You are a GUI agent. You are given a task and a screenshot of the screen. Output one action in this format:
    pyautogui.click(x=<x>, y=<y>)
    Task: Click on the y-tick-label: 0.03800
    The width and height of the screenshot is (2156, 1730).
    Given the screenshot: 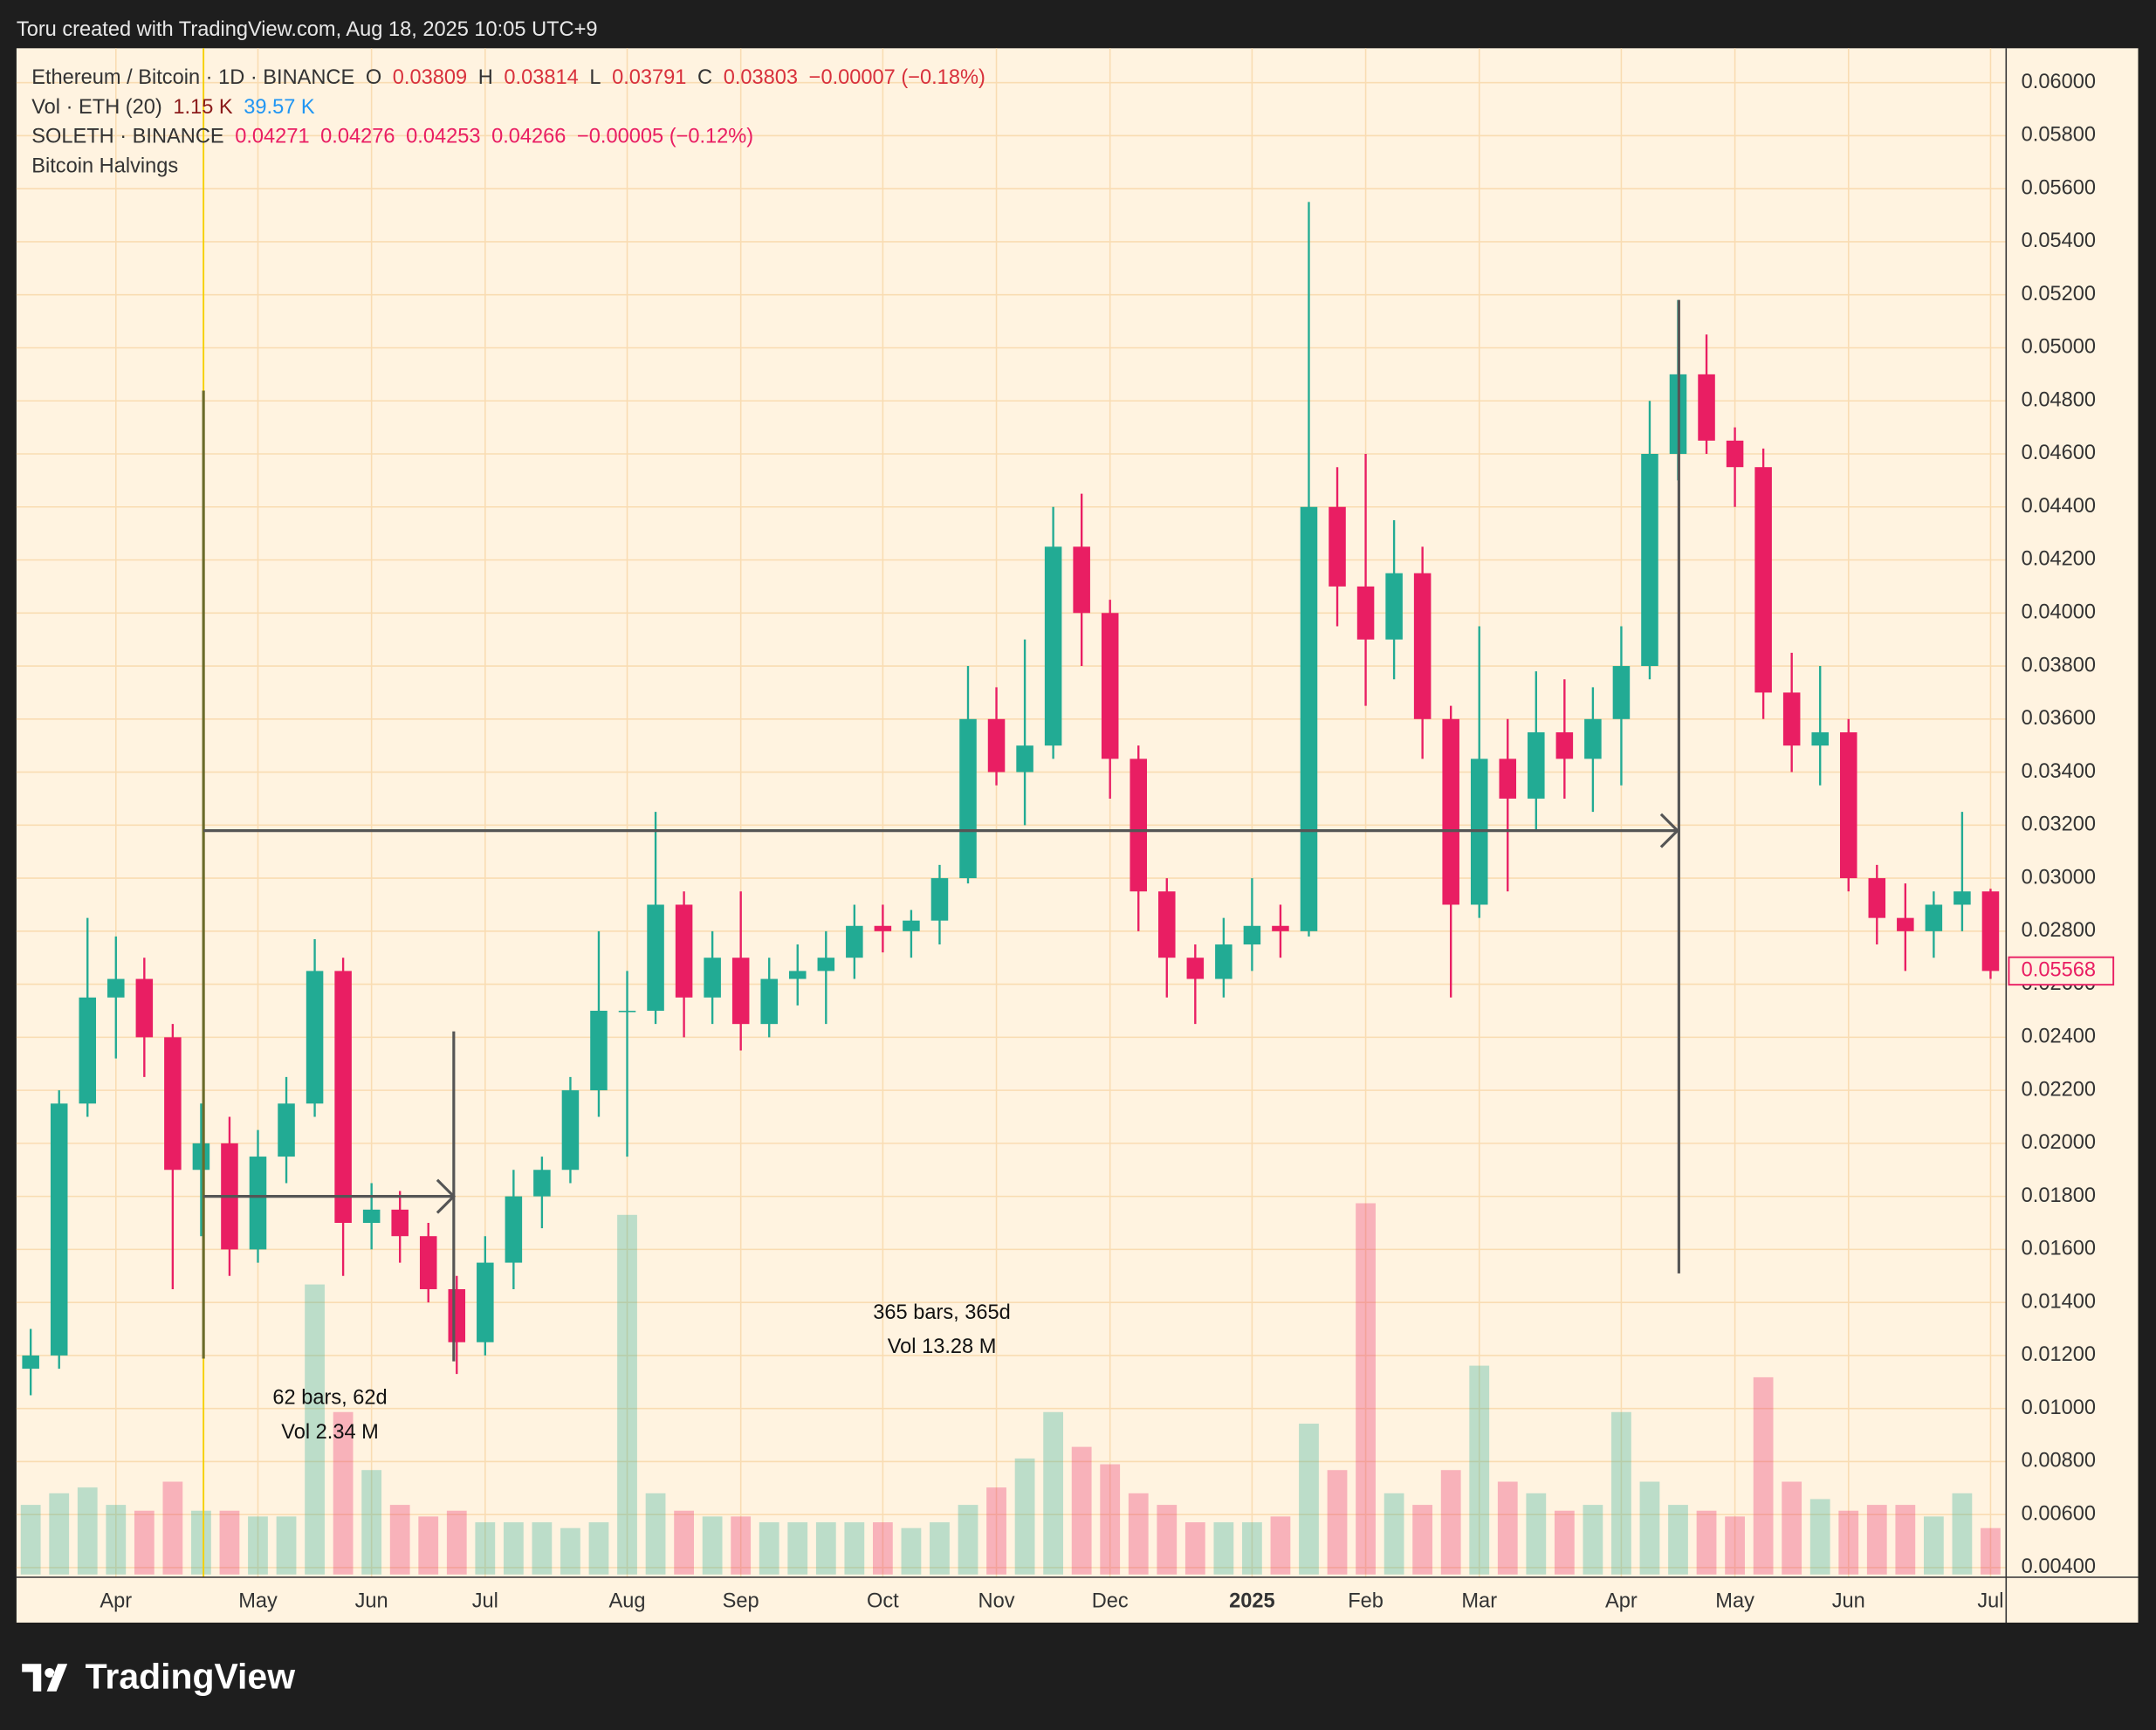 What is the action you would take?
    pyautogui.click(x=2059, y=665)
    